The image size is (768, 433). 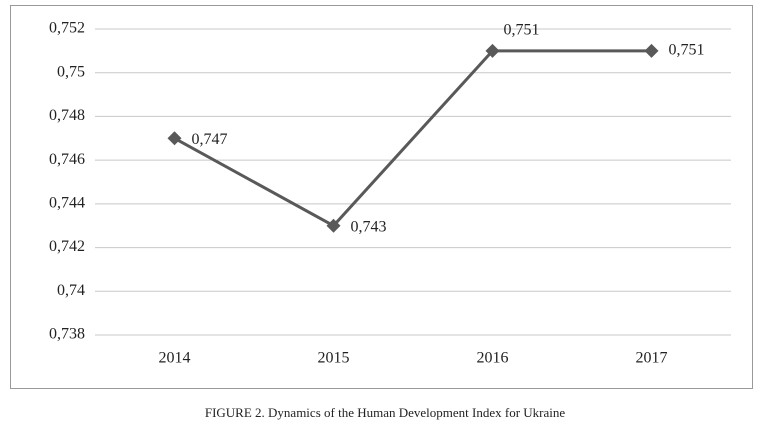 I want to click on y-tick-label: 0,744, so click(x=67, y=203).